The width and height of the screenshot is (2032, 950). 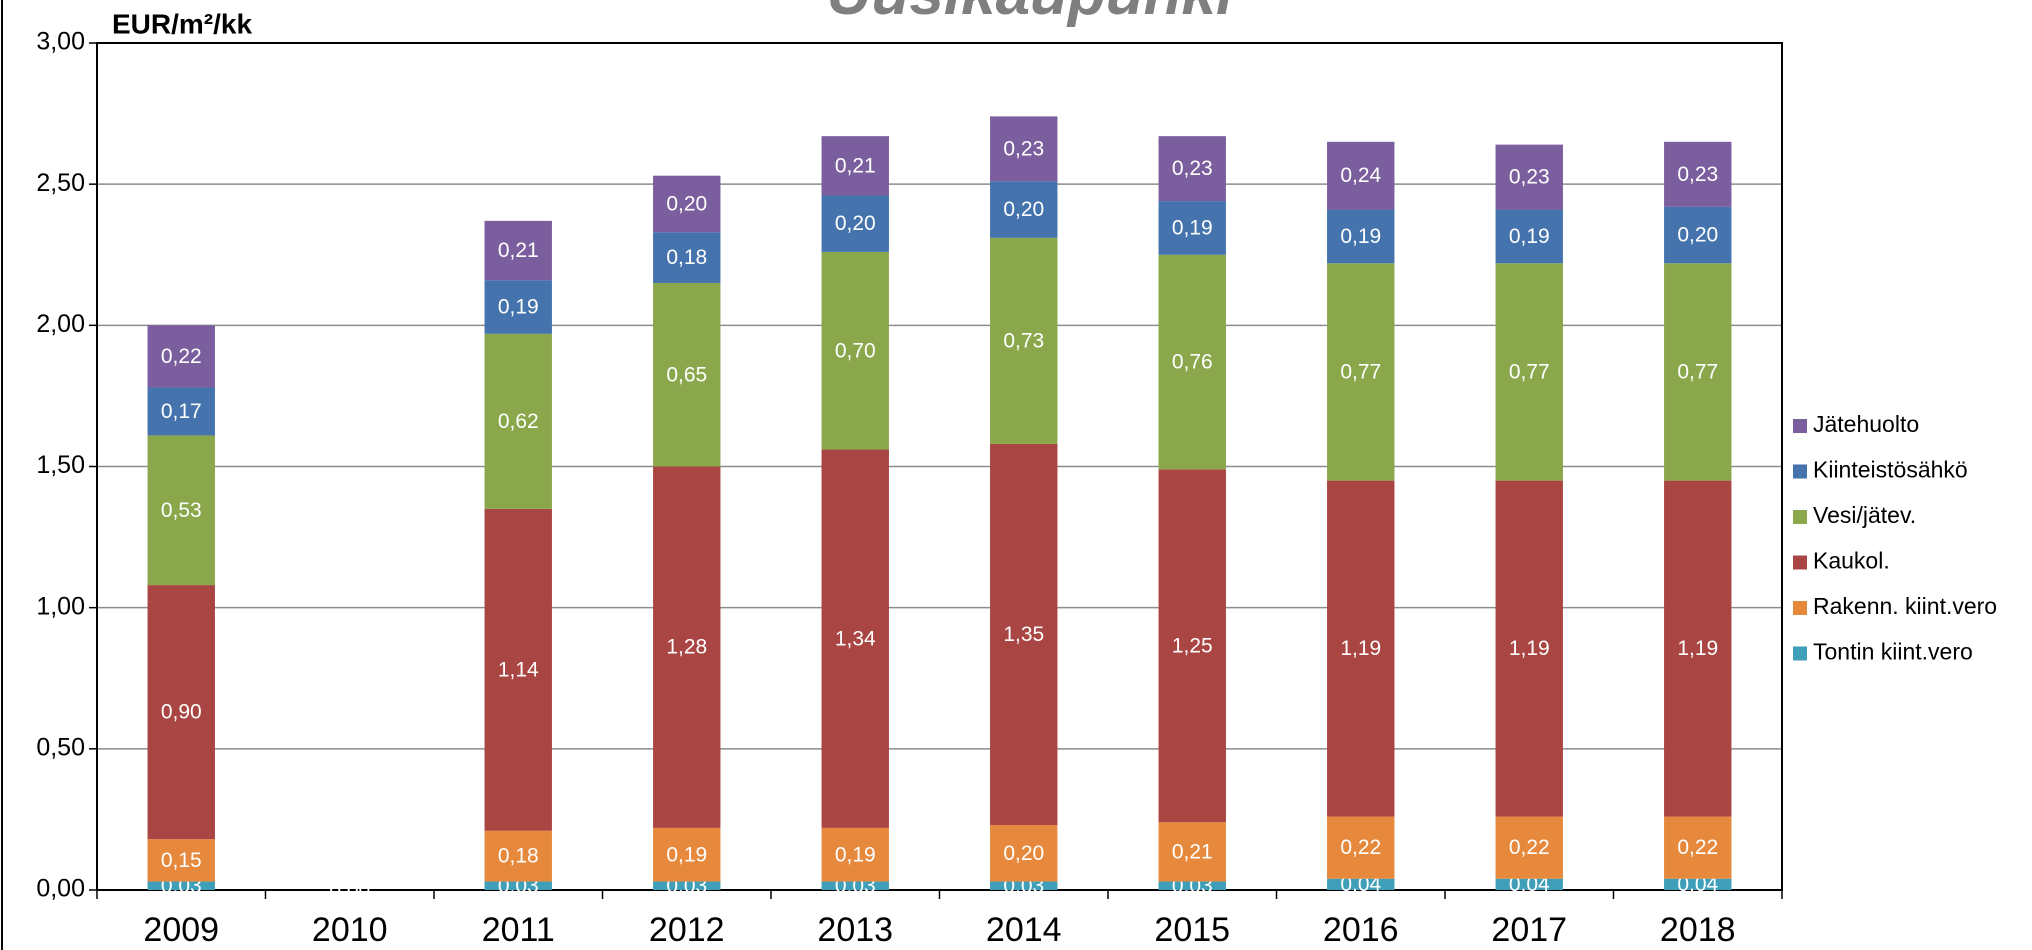 I want to click on y-axis-label: EUR/m²/kk, so click(x=182, y=23).